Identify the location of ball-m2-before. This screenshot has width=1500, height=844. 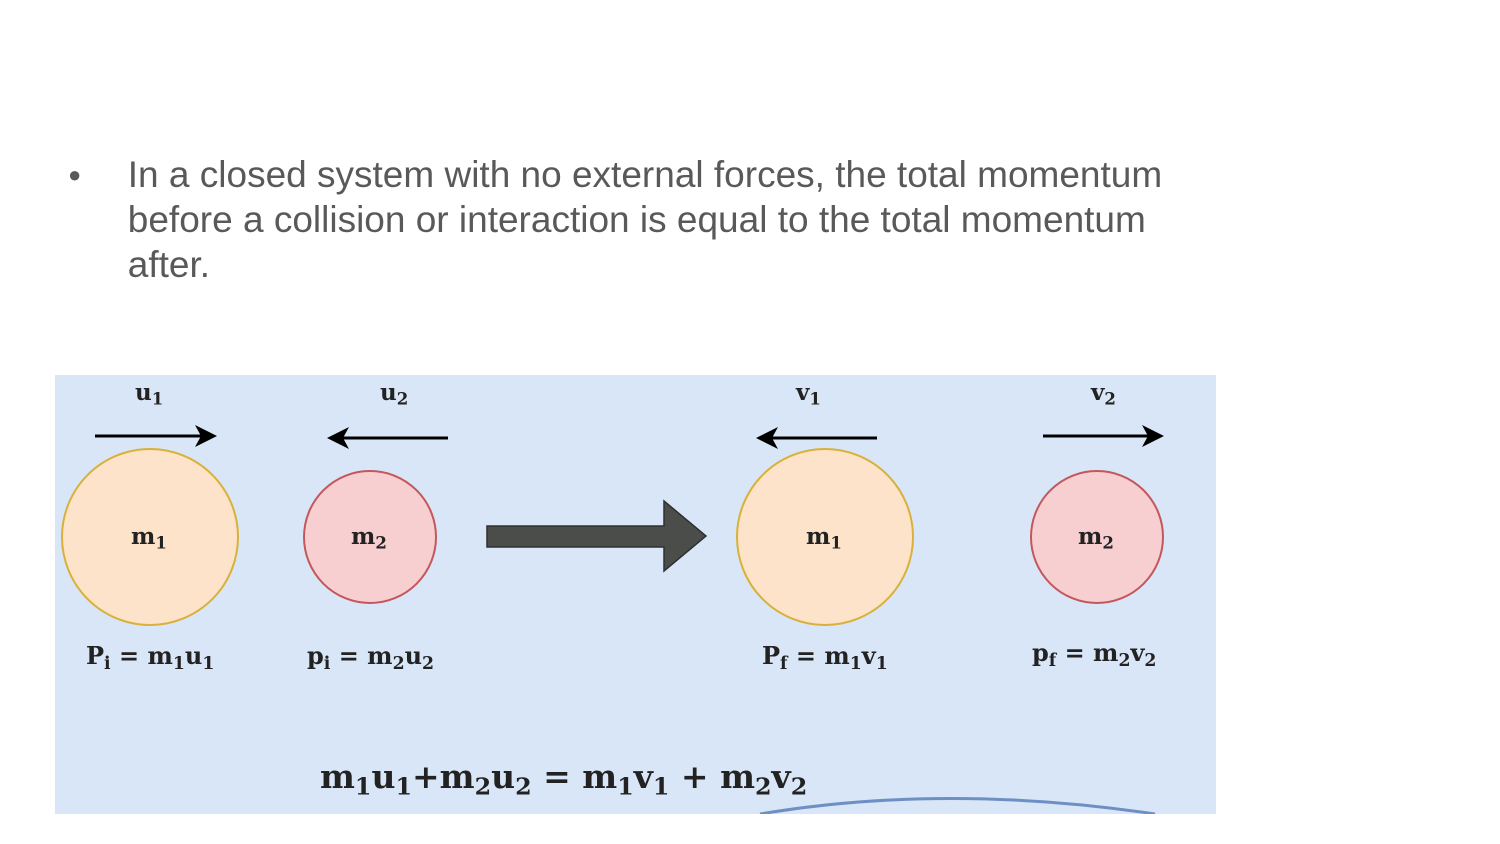
(370, 537).